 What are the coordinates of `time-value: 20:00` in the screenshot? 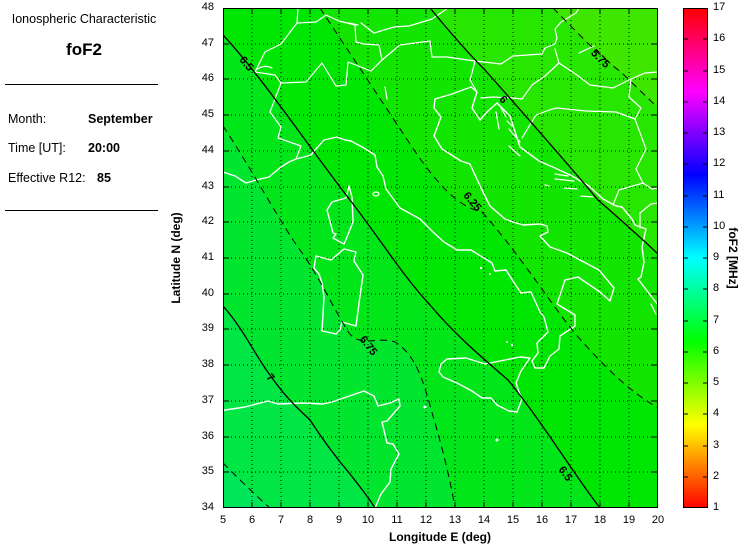 It's located at (104, 148).